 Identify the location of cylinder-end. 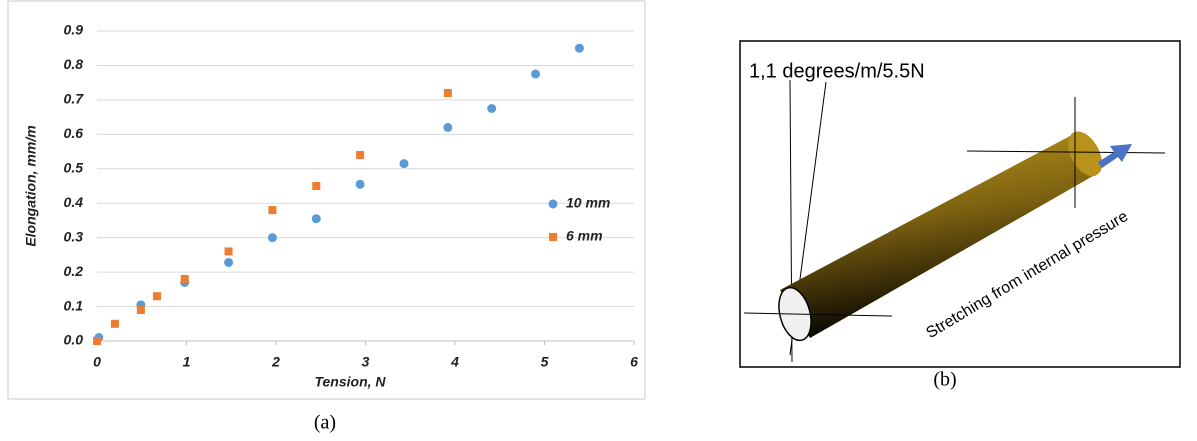
(1085, 154).